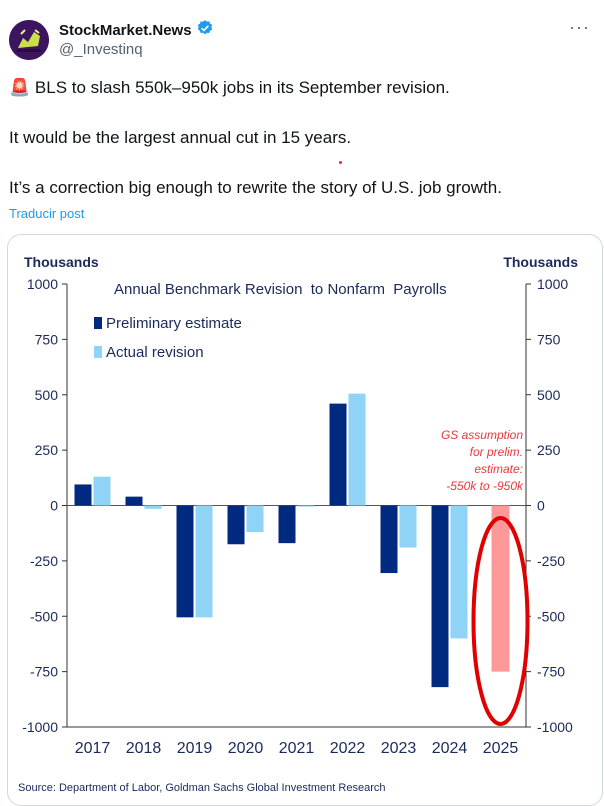  Describe the element at coordinates (54, 506) in the screenshot. I see `left-tick-label: 0` at that location.